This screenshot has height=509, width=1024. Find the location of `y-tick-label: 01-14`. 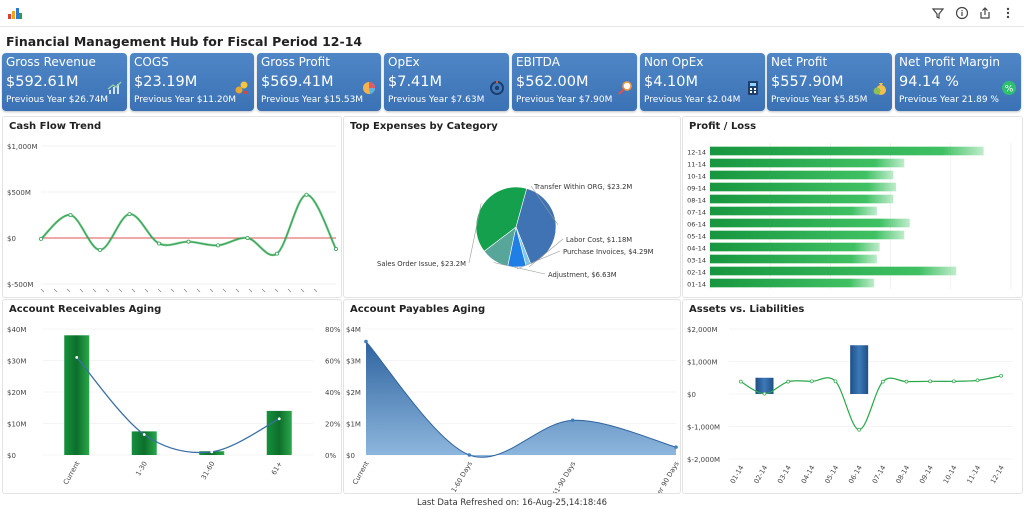

y-tick-label: 01-14 is located at coordinates (696, 284).